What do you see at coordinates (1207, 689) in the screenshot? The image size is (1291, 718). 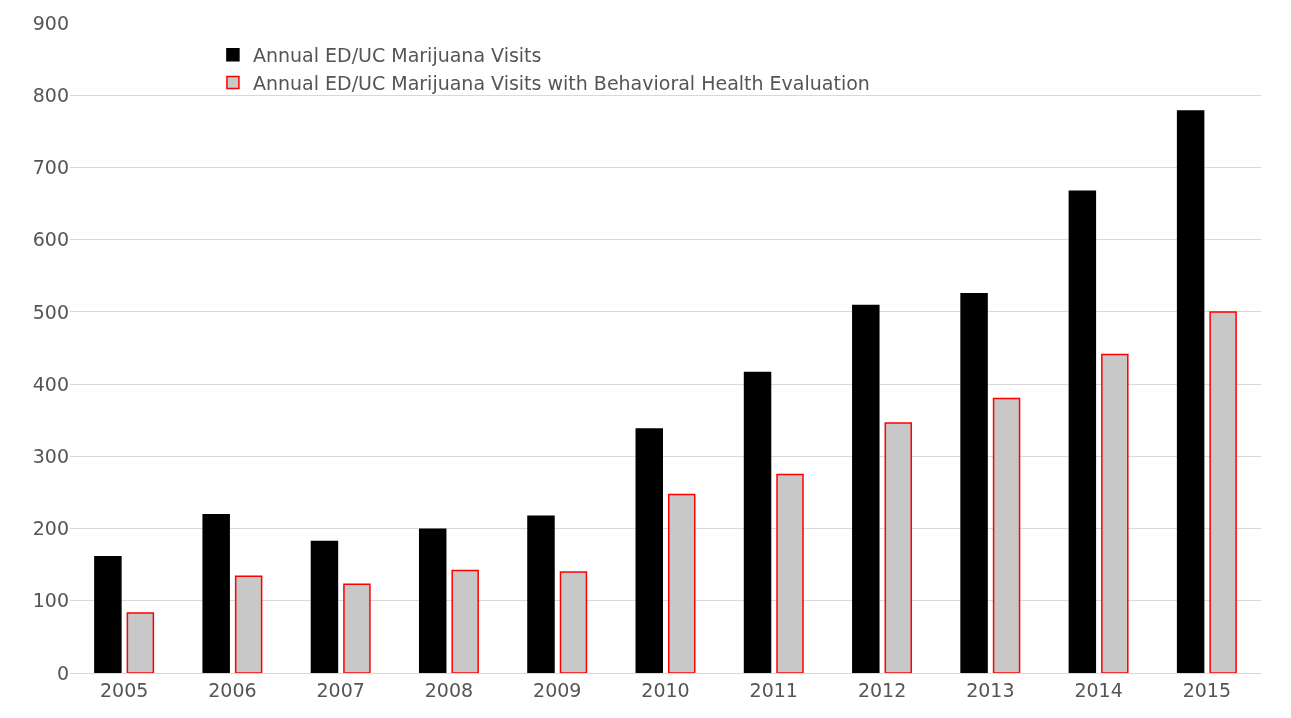 I see `x-tick-label: 2015` at bounding box center [1207, 689].